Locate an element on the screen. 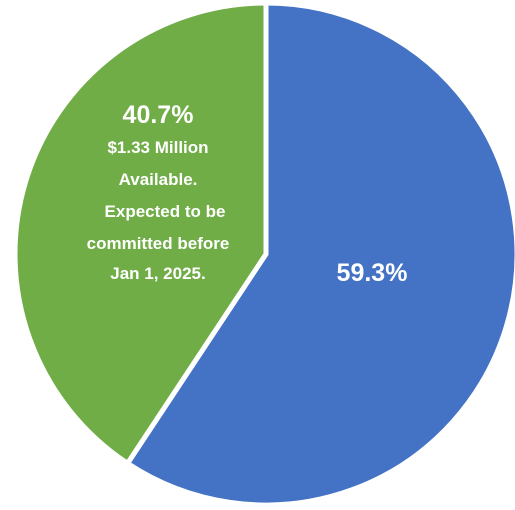  slice-label-59-3: 59.3% is located at coordinates (372, 273).